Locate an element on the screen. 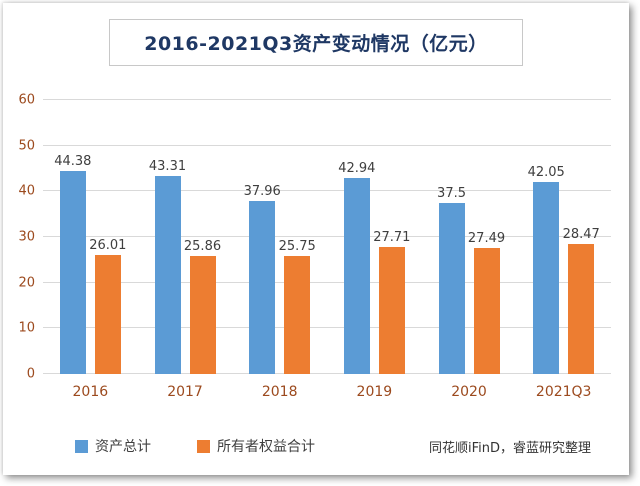  bar-wrap: 27.71 is located at coordinates (391, 237).